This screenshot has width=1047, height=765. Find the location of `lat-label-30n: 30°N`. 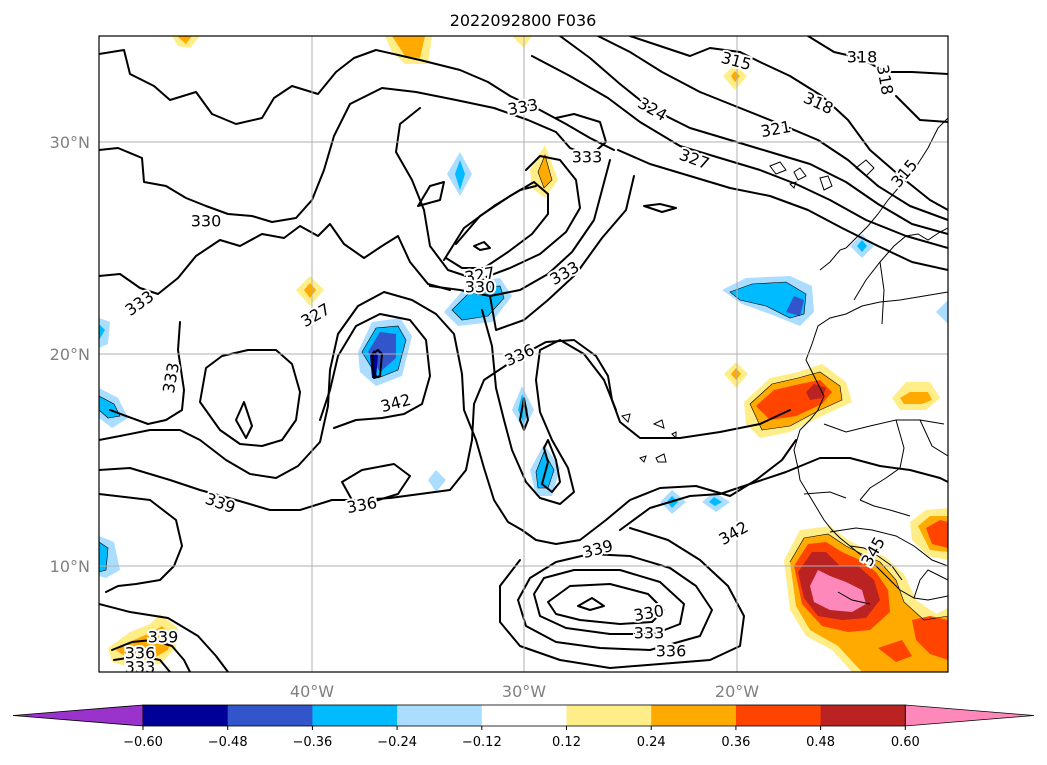

lat-label-30n: 30°N is located at coordinates (70, 142).